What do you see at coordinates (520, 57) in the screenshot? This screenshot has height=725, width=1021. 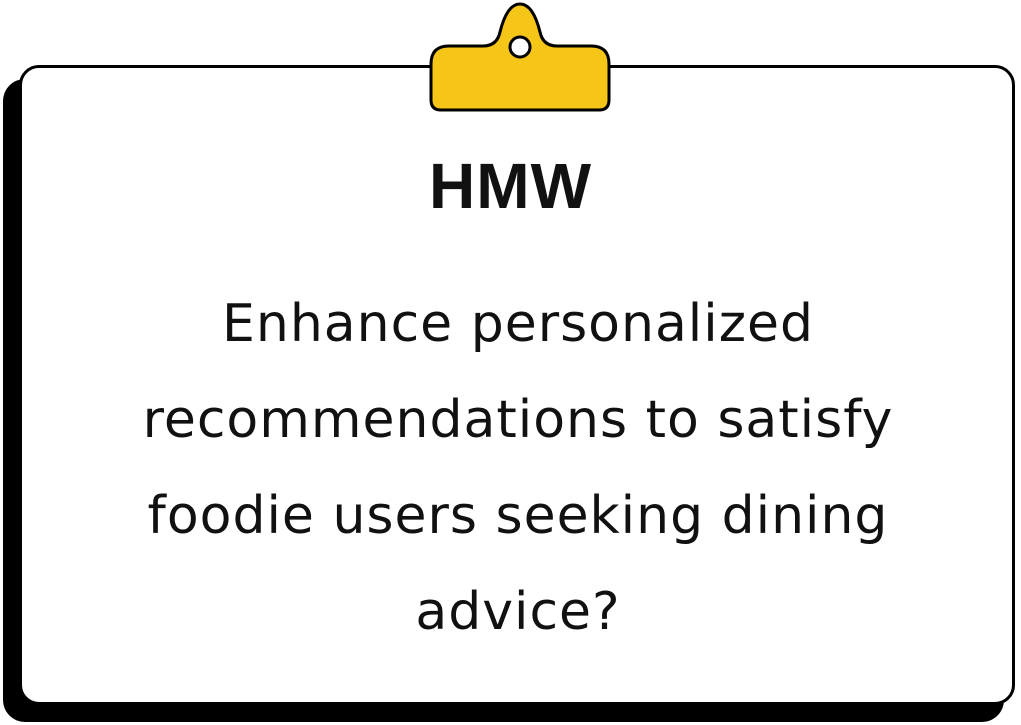 I see `clip-icon` at bounding box center [520, 57].